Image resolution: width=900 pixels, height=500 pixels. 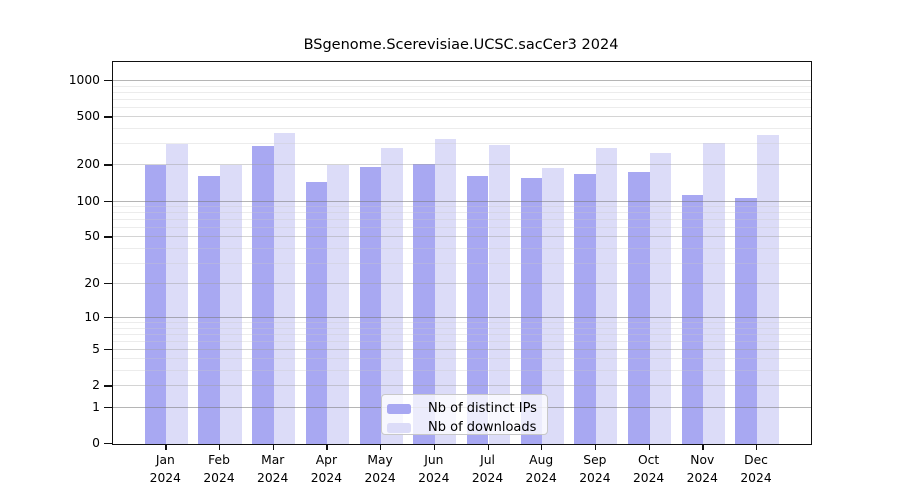 I want to click on x-tick-label-line: Nov, so click(x=702, y=460).